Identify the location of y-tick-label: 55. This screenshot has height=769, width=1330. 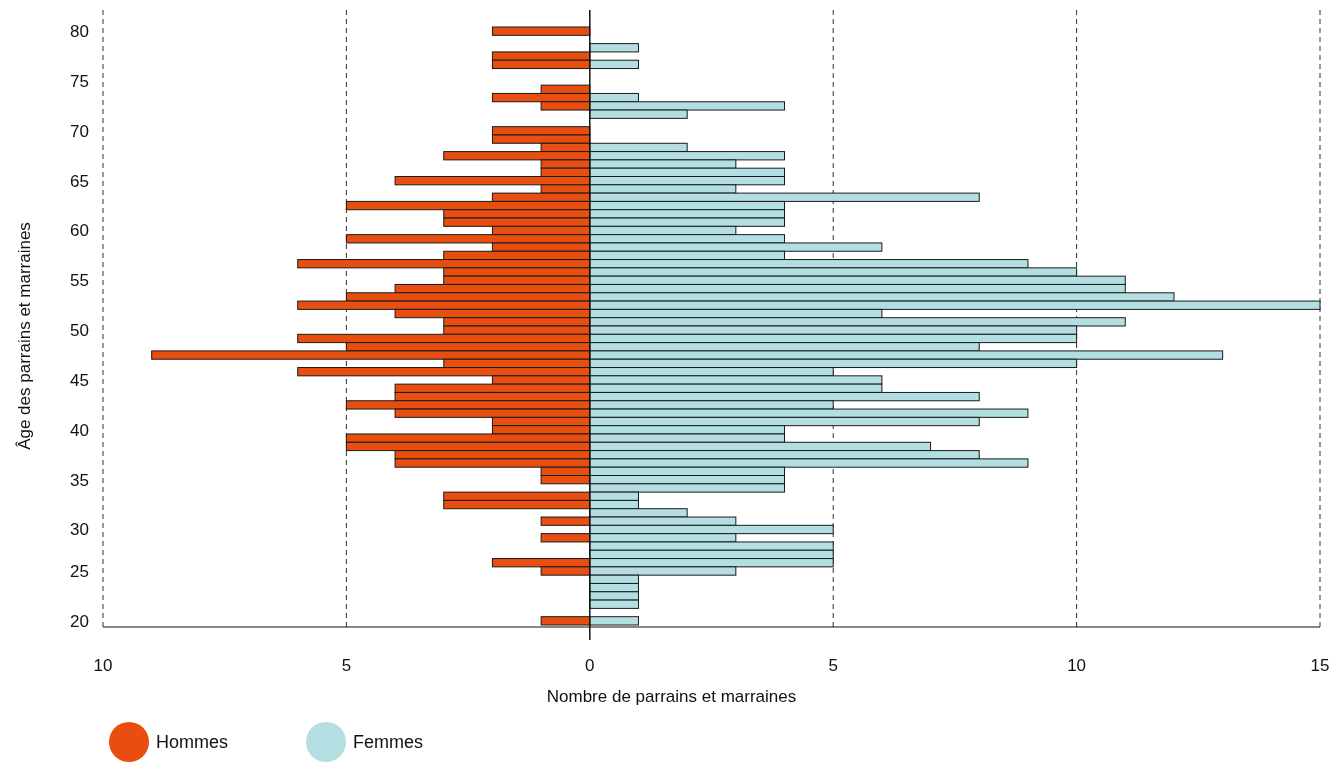
(79, 281).